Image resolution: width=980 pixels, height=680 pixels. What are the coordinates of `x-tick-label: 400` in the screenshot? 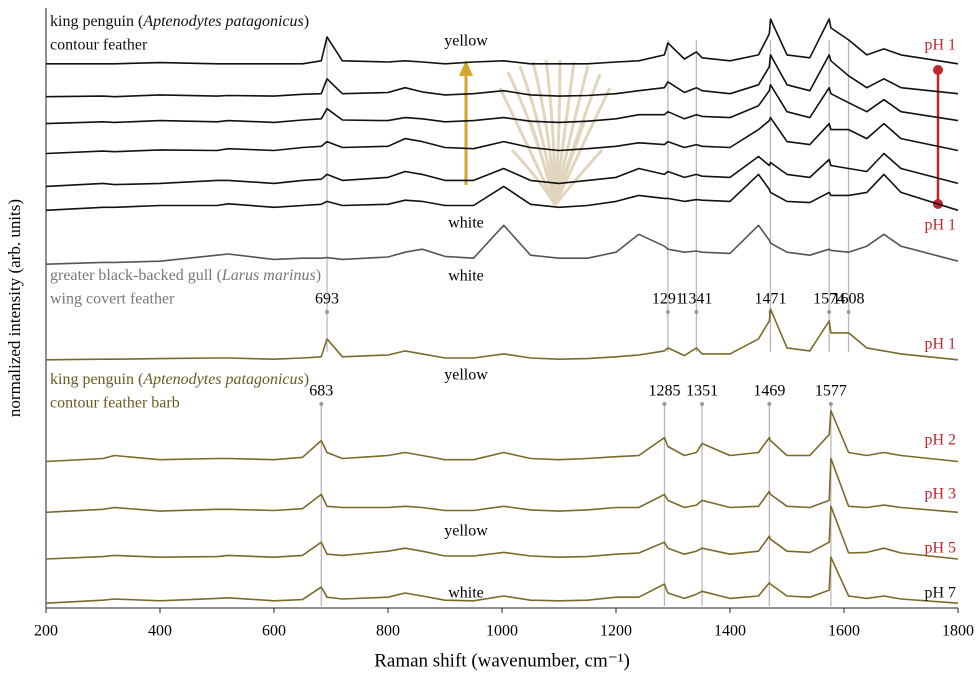 It's located at (160, 631).